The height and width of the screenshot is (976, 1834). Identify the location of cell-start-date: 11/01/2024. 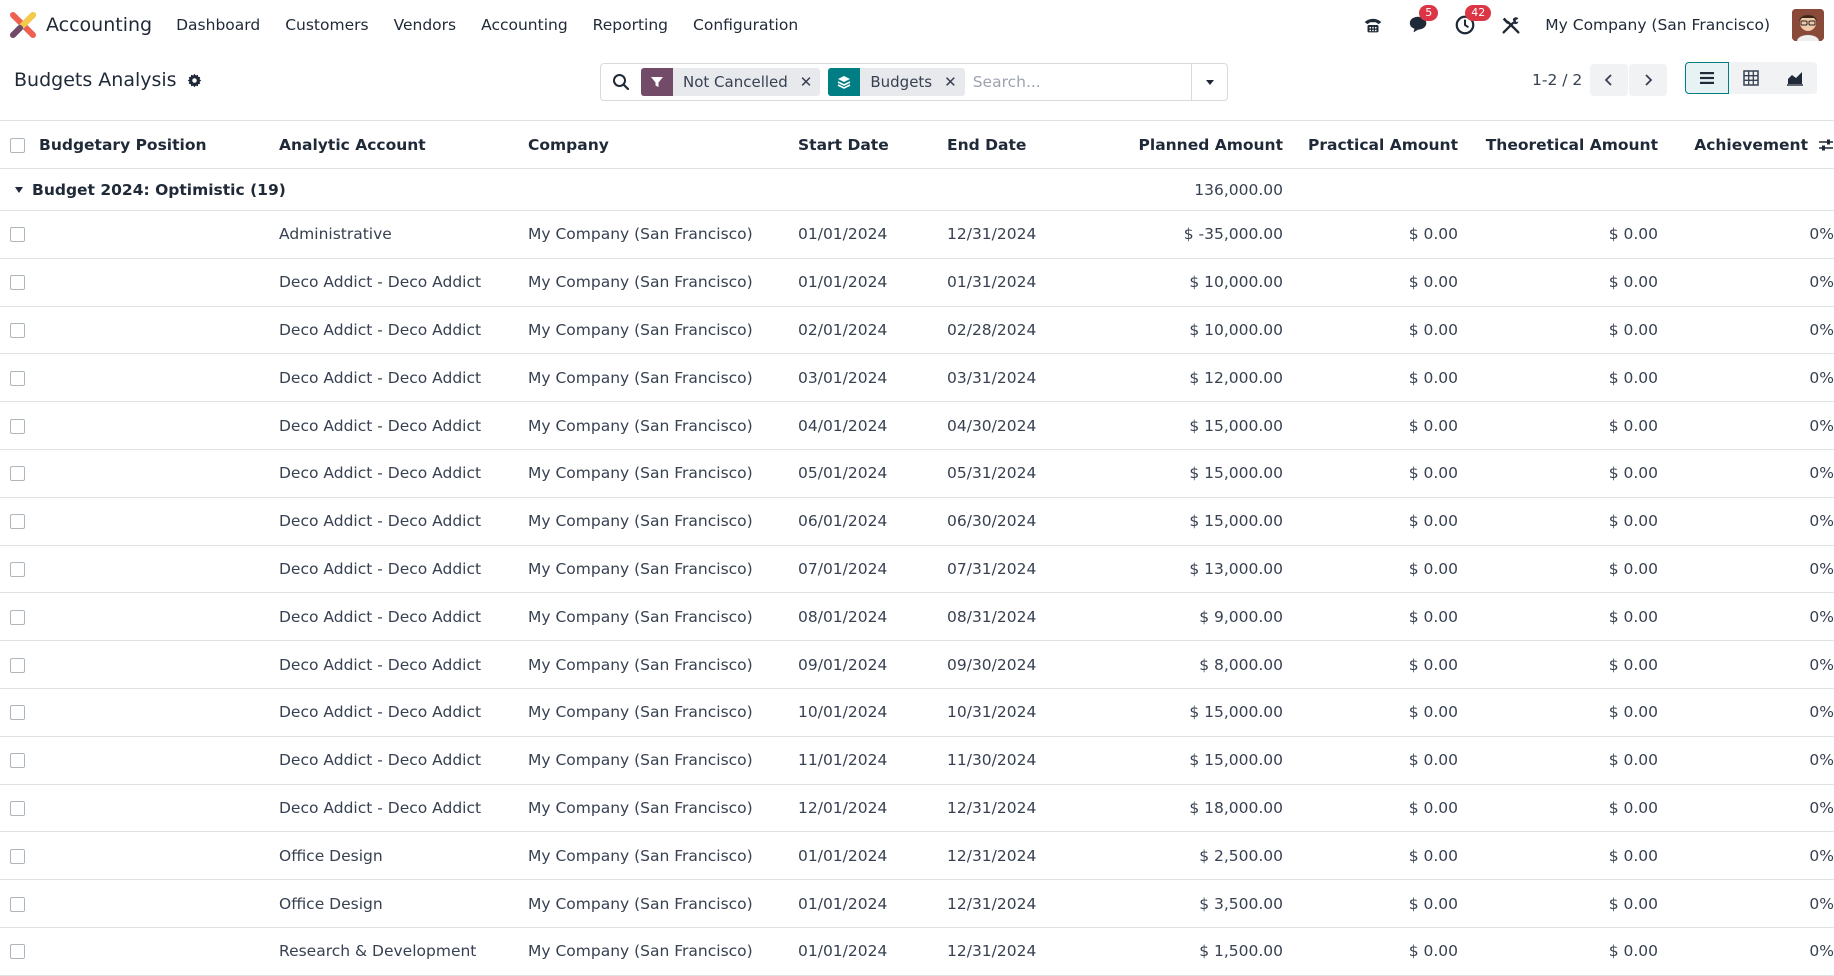
(843, 760).